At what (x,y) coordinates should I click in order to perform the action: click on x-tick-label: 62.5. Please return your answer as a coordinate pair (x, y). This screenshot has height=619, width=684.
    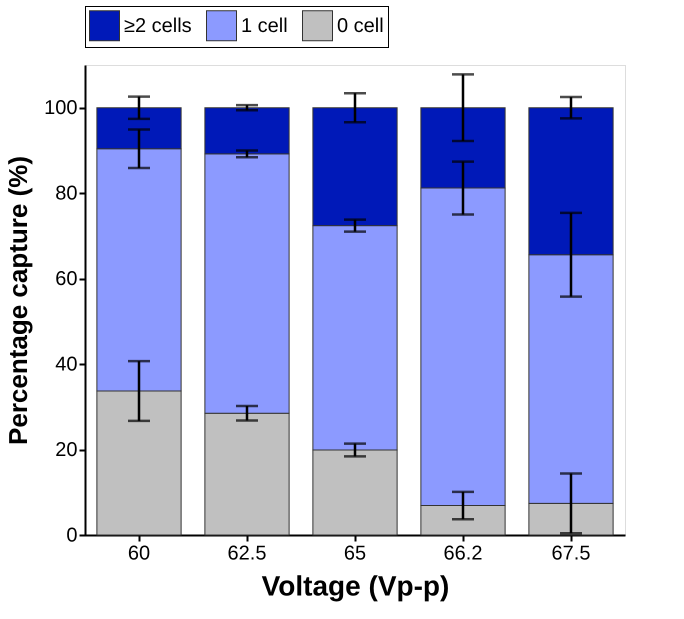
    Looking at the image, I should click on (247, 553).